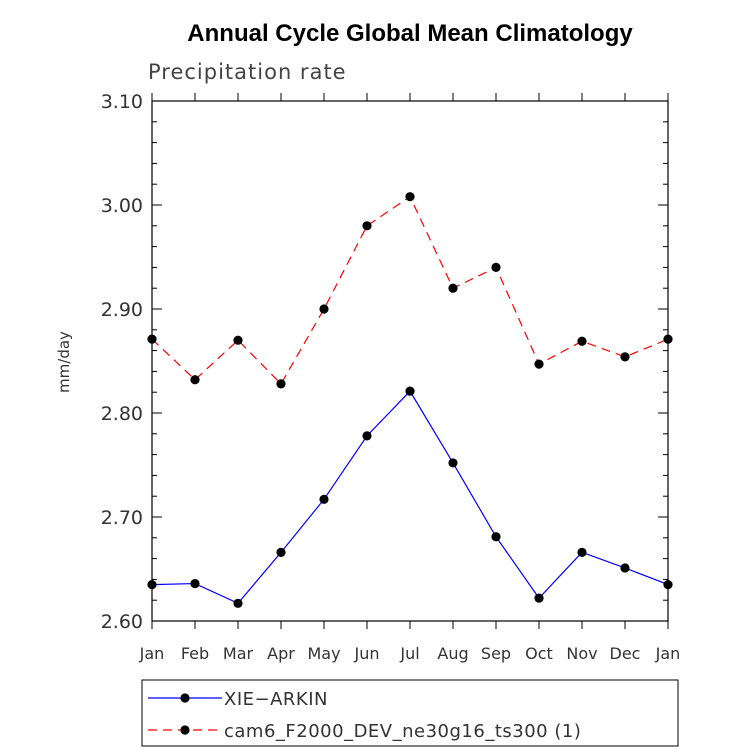  Describe the element at coordinates (122, 310) in the screenshot. I see `y-tick-label: 2.90` at that location.